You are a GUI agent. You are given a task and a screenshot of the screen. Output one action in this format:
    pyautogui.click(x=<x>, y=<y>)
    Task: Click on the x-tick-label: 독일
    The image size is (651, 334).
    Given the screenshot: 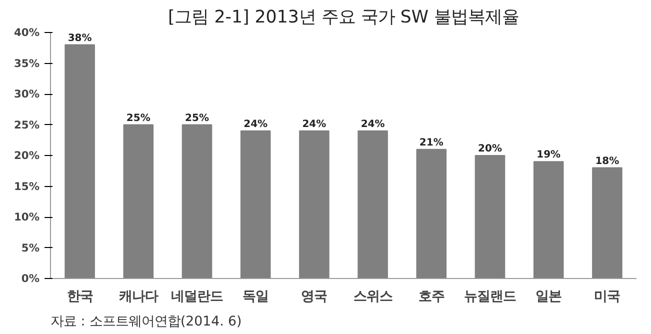 What is the action you would take?
    pyautogui.click(x=255, y=297)
    